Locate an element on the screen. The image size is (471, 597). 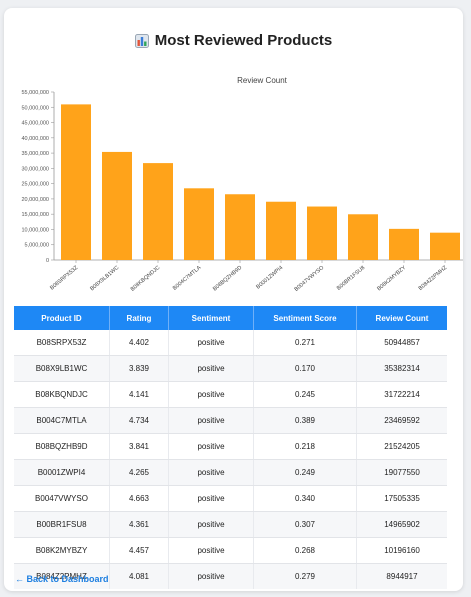
table-row: B08K2MYBZY 4.457 positive 0.268 10196160 is located at coordinates (230, 550).